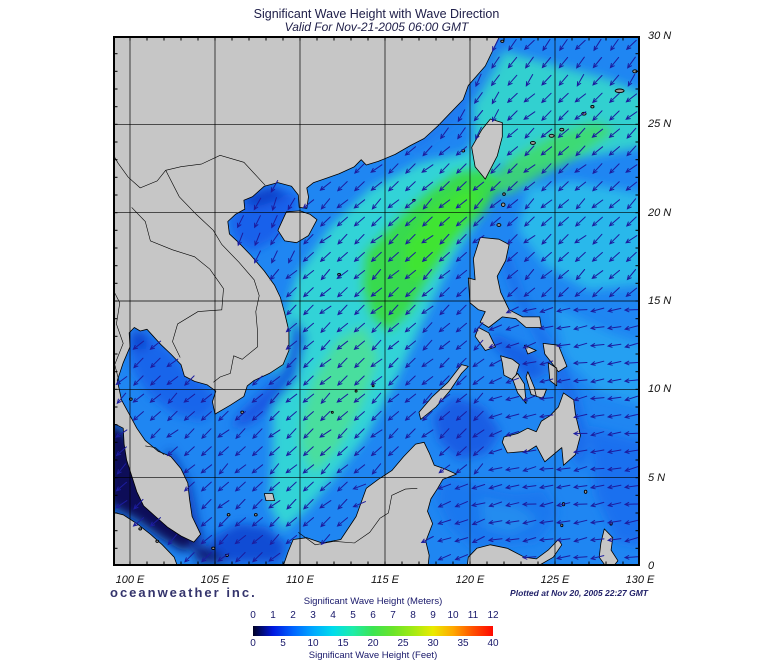 This screenshot has height=665, width=775. What do you see at coordinates (283, 643) in the screenshot?
I see `colorbar-feet-tick: 5` at bounding box center [283, 643].